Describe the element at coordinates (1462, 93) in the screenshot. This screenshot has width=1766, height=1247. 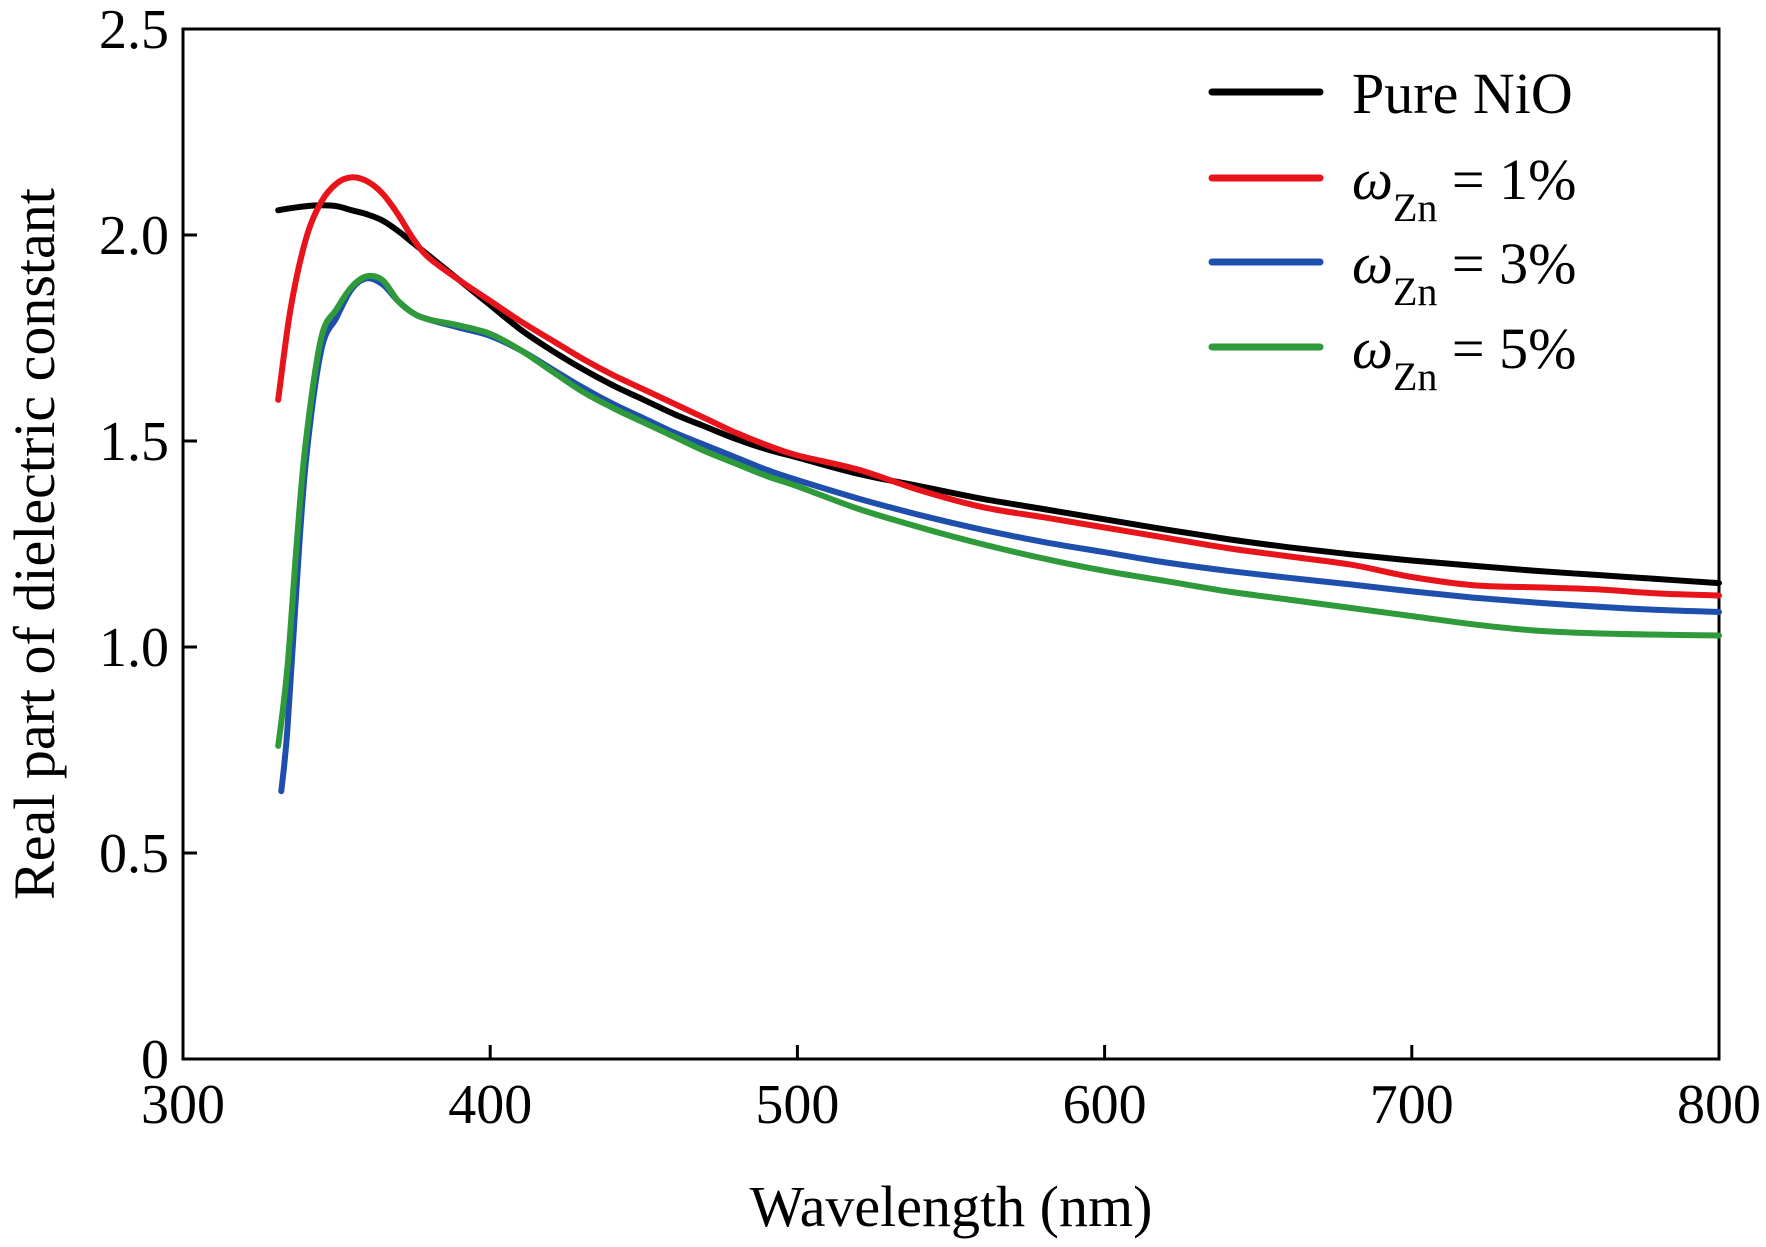
I see `legend-label-0: Pure NiO` at that location.